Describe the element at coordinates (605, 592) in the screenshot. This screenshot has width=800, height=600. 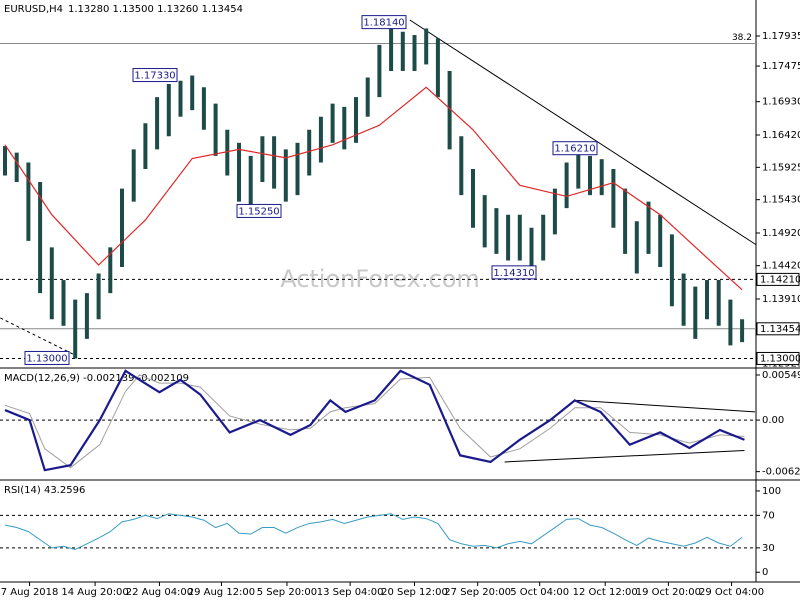
I see `x-tick-label: 12 Oct 12:00` at that location.